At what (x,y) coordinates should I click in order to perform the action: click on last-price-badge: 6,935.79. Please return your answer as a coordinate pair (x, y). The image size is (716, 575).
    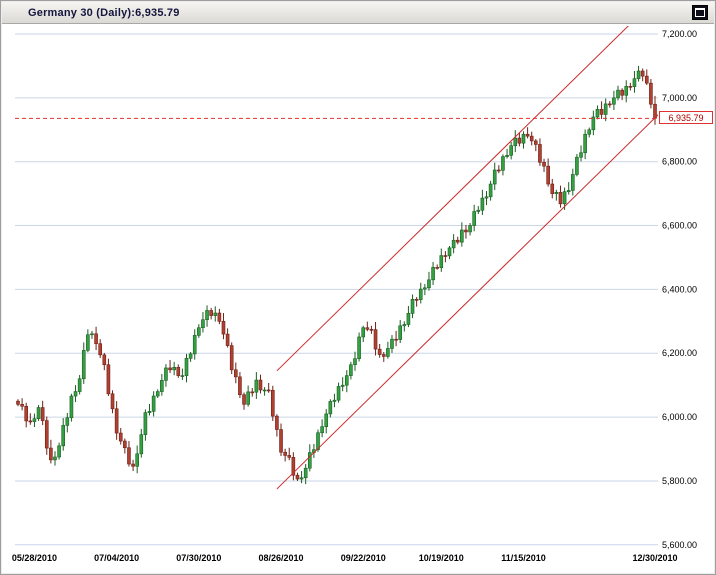
    Looking at the image, I should click on (686, 118).